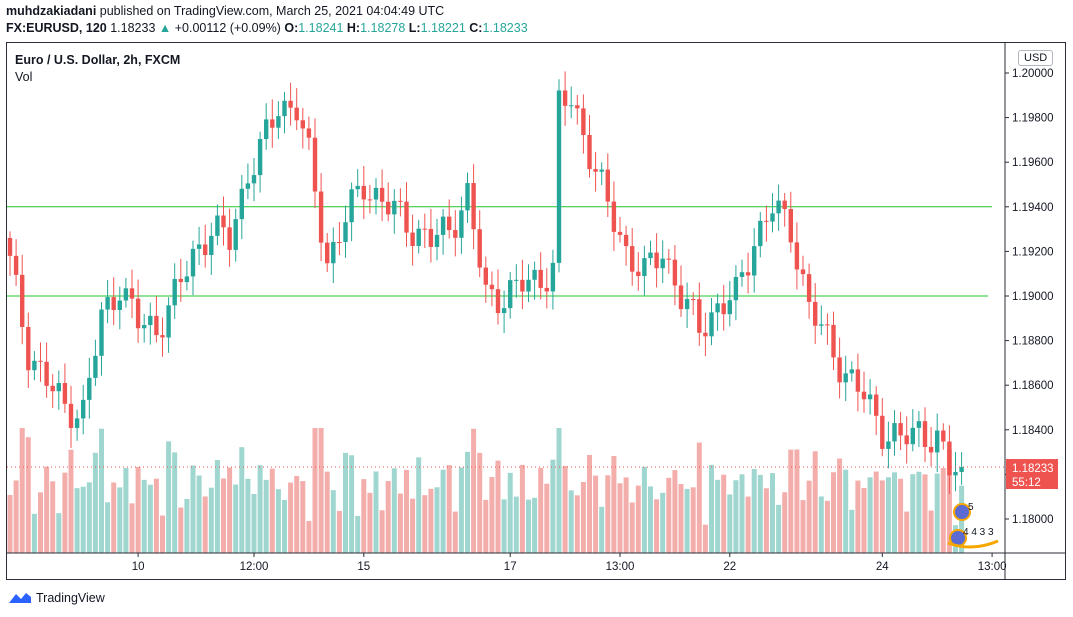  What do you see at coordinates (56, 598) in the screenshot?
I see `footer-brand: TradingView` at bounding box center [56, 598].